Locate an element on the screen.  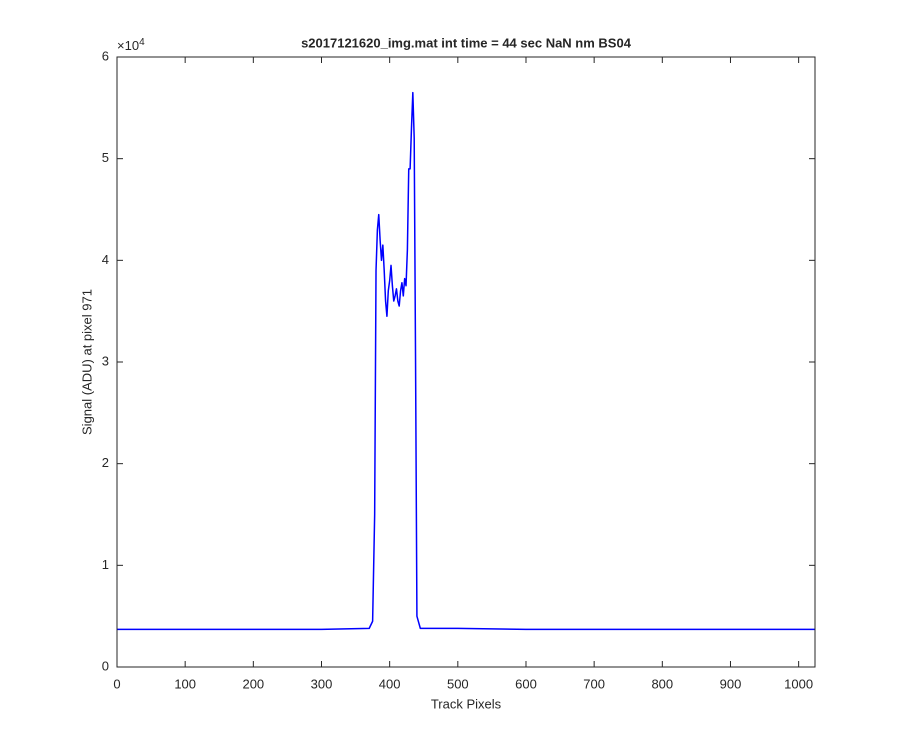
x-axis-label: Track Pixels is located at coordinates (466, 703).